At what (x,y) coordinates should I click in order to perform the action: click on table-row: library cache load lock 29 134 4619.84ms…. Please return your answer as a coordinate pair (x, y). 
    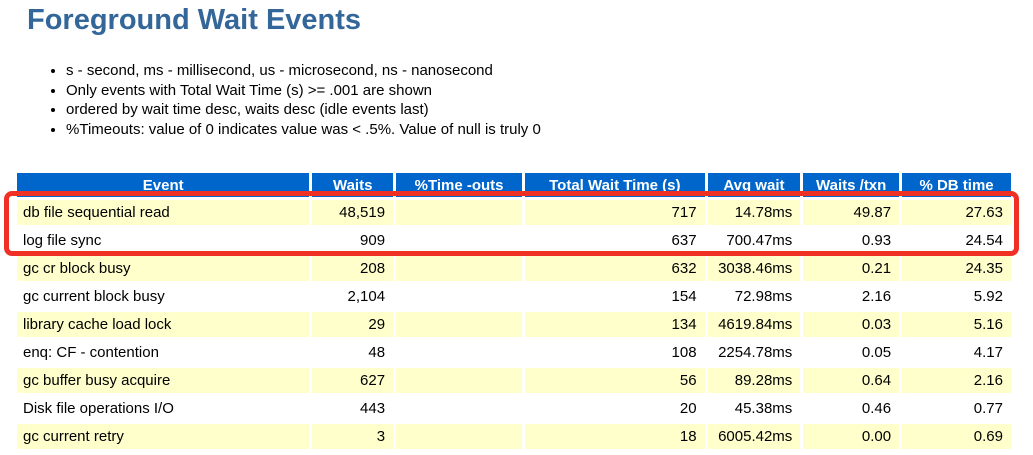
    Looking at the image, I should click on (514, 325).